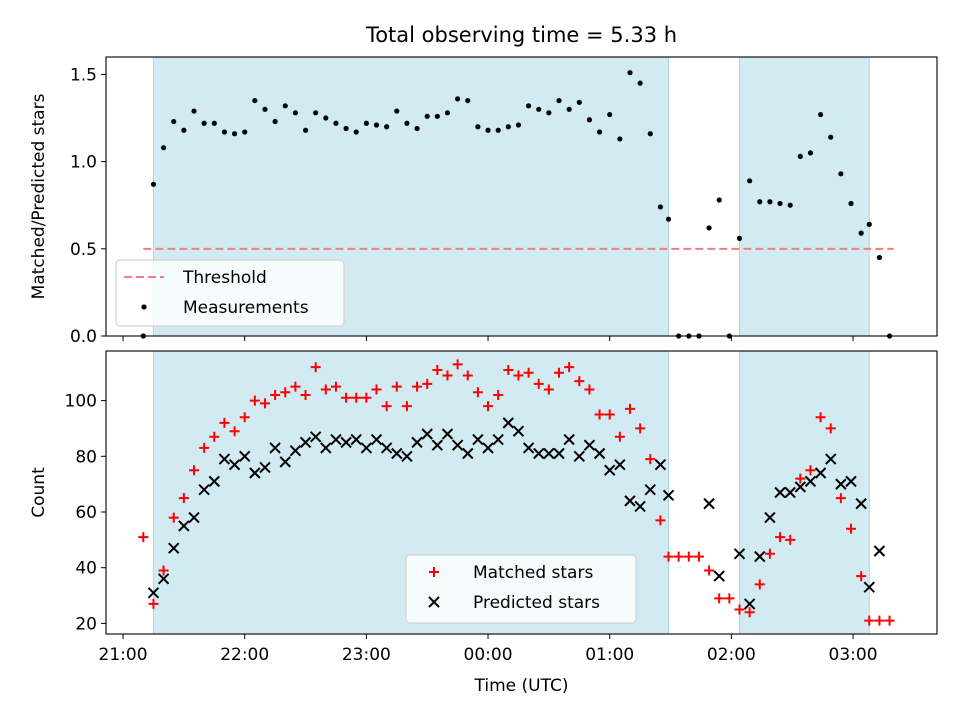 Image resolution: width=960 pixels, height=720 pixels. Describe the element at coordinates (39, 196) in the screenshot. I see `y-axis-label: Matched/Predicted stars` at that location.